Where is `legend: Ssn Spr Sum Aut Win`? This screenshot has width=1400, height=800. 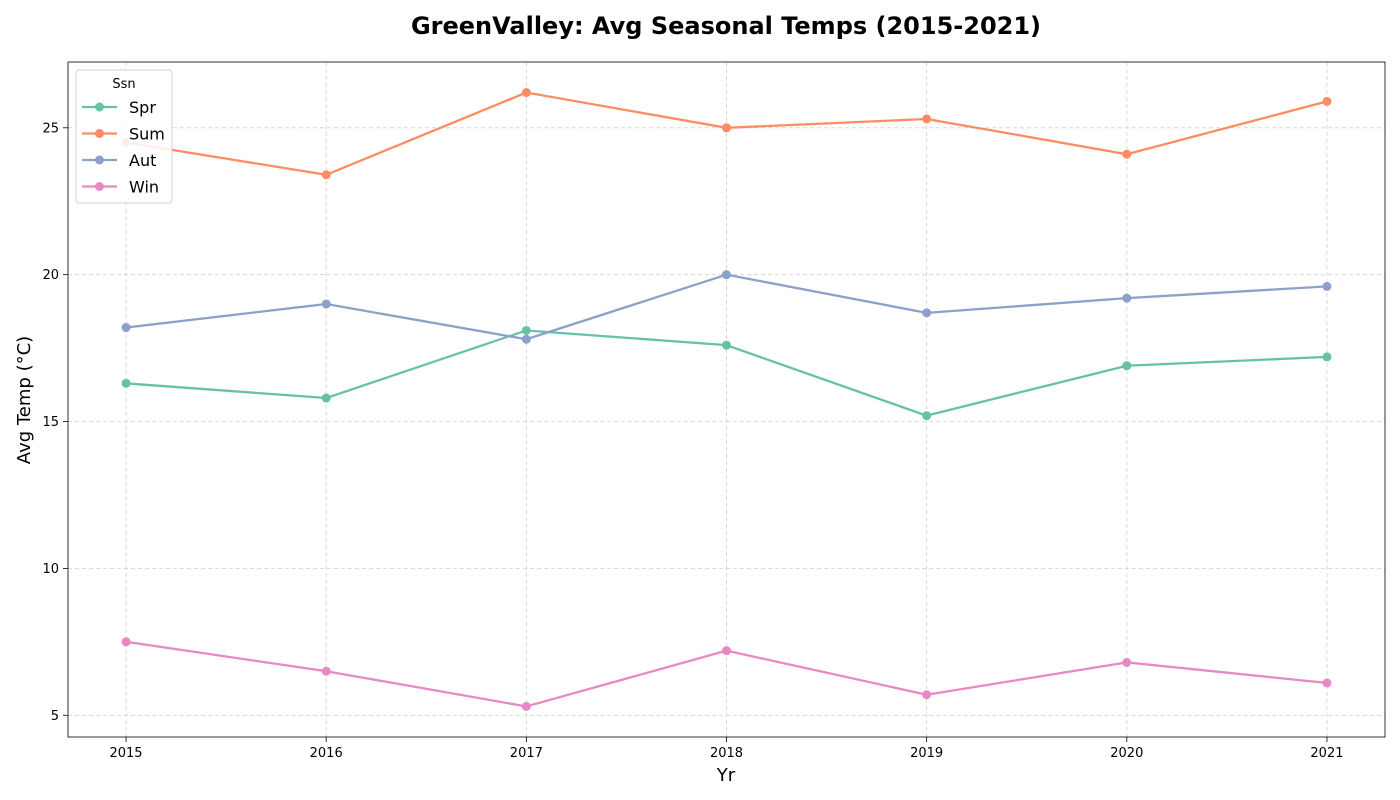
legend: Ssn Spr Sum Aut Win is located at coordinates (124, 136).